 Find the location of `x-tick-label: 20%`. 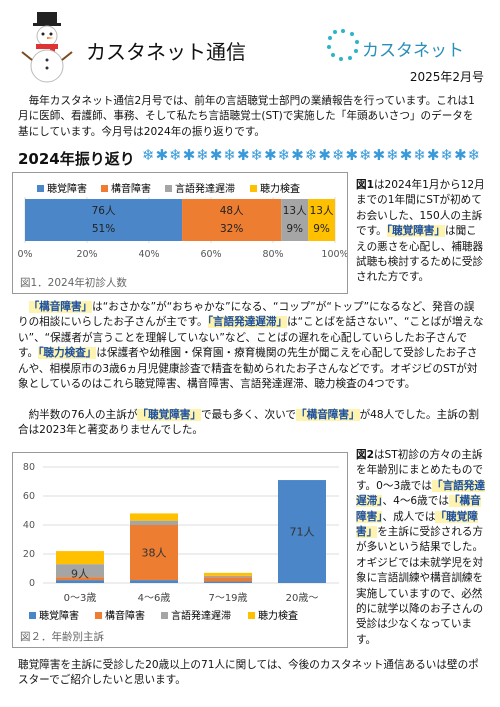

x-tick-label: 20% is located at coordinates (86, 254).